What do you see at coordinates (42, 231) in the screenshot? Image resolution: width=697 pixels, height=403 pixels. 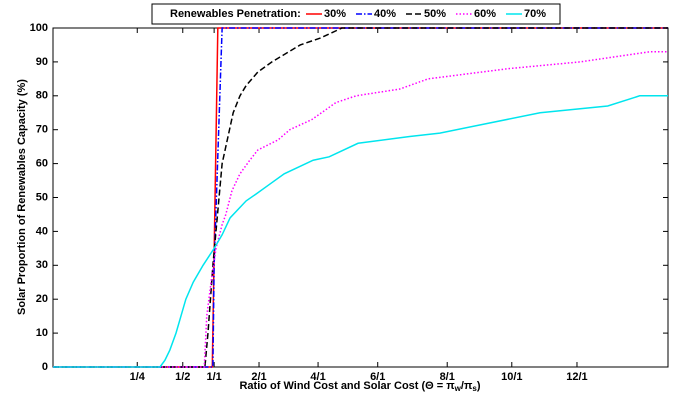 I see `y-tick-label: 40` at bounding box center [42, 231].